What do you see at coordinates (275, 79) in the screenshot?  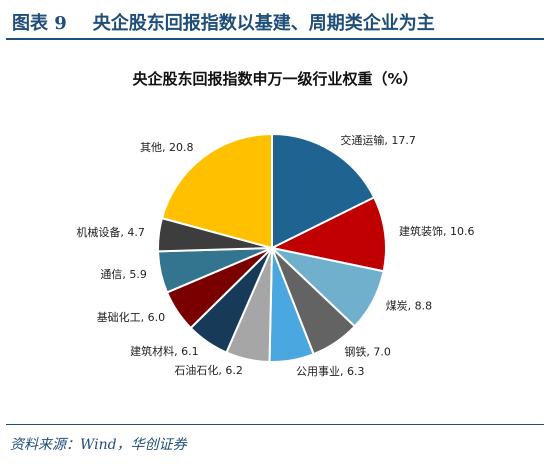 I see `chart-title: 央企股东回报指数申万一级行业权重（%）` at bounding box center [275, 79].